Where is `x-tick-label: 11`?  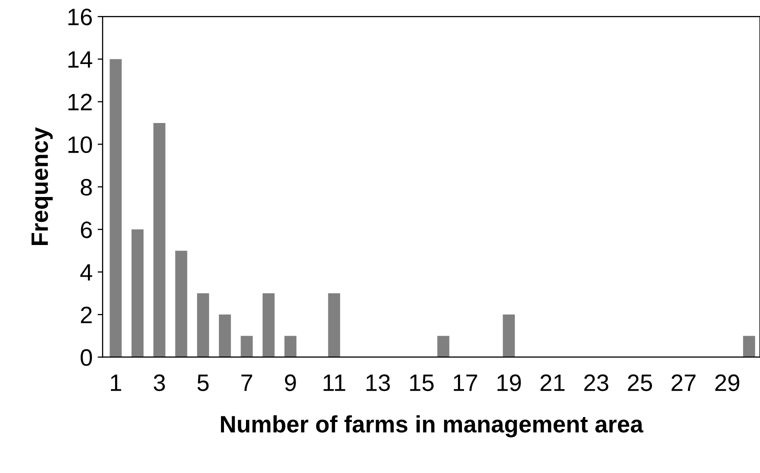 x-tick-label: 11 is located at coordinates (335, 382).